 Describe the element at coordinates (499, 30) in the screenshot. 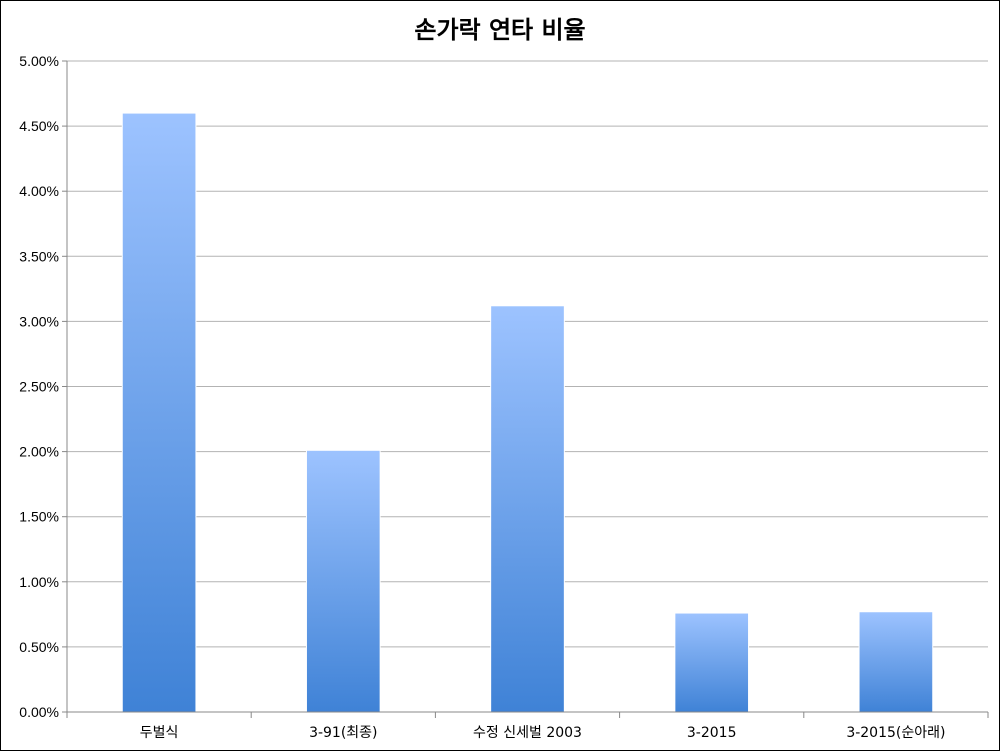

I see `chart-title: 손가락 연타 비율` at that location.